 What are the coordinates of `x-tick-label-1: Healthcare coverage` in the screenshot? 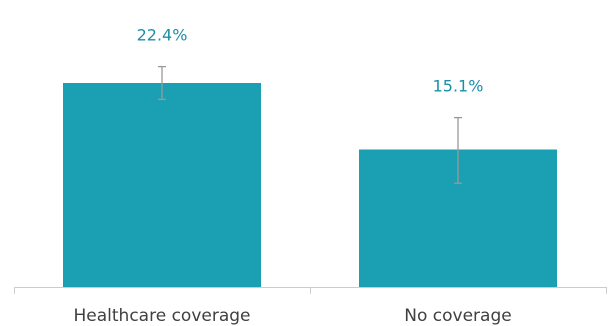 It's located at (162, 316).